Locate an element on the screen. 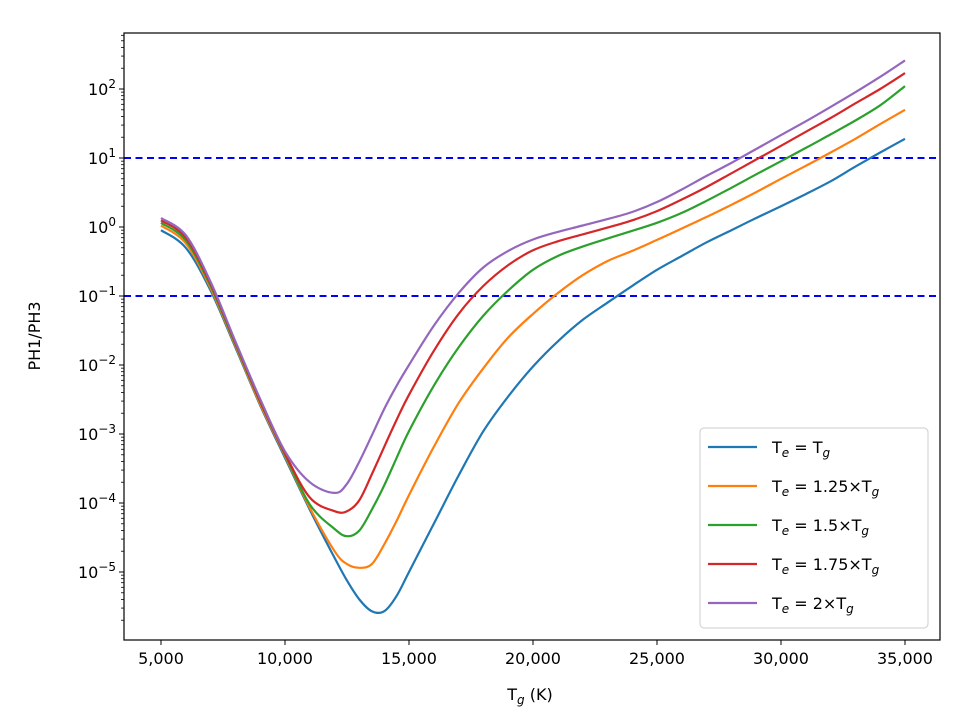 This screenshot has width=980, height=724. y-tick-label: 10⁻⁵ is located at coordinates (97, 571).